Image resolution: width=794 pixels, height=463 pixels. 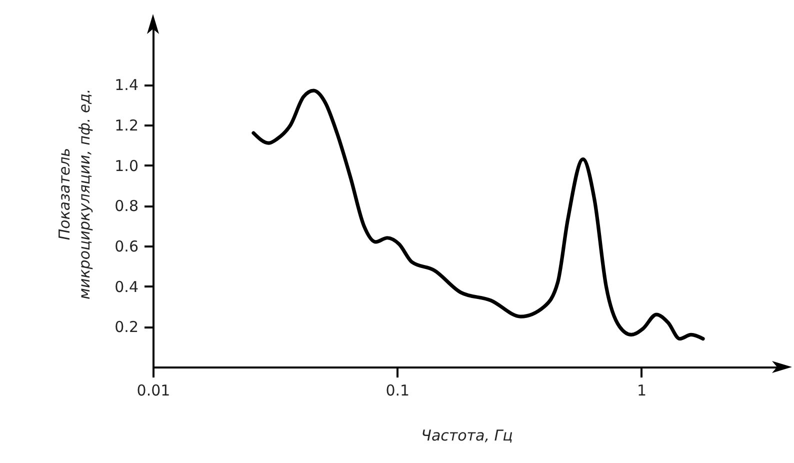 What do you see at coordinates (467, 435) in the screenshot?
I see `x-axis-title: Частота, Гц` at bounding box center [467, 435].